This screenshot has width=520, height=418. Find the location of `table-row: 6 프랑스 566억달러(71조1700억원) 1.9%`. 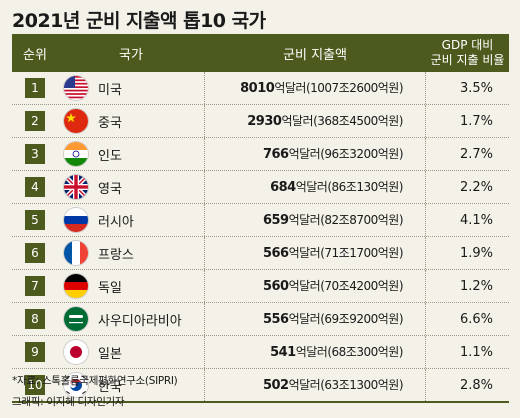

table-row: 6 프랑스 566억달러(71조1700억원) 1.9% is located at coordinates (260, 252).